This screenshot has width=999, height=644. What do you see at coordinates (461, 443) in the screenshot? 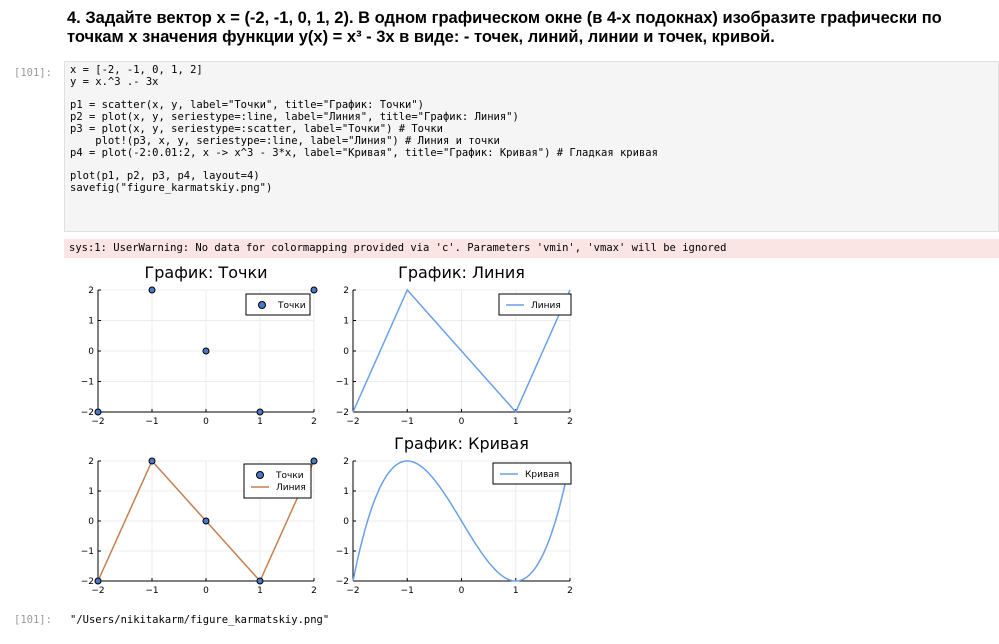
I see `chart-title: График: Кривая` at bounding box center [461, 443].